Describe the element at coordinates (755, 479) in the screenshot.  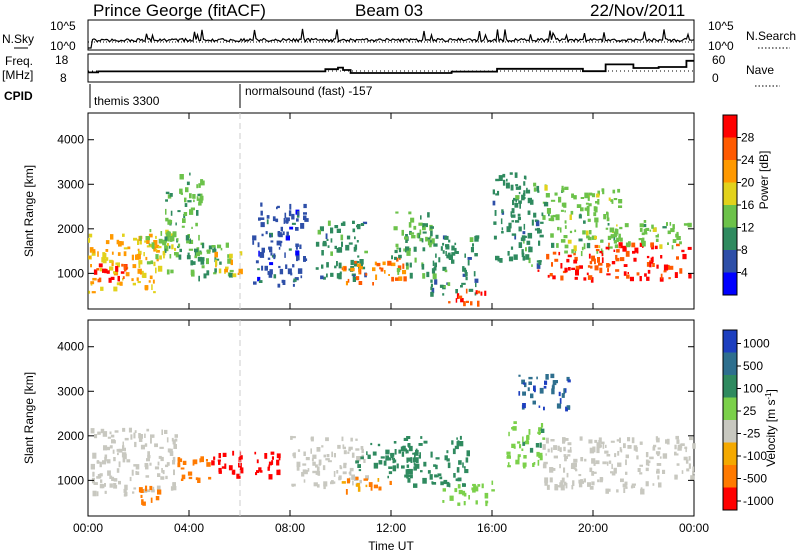
I see `colorbar-tick-label: -500` at that location.